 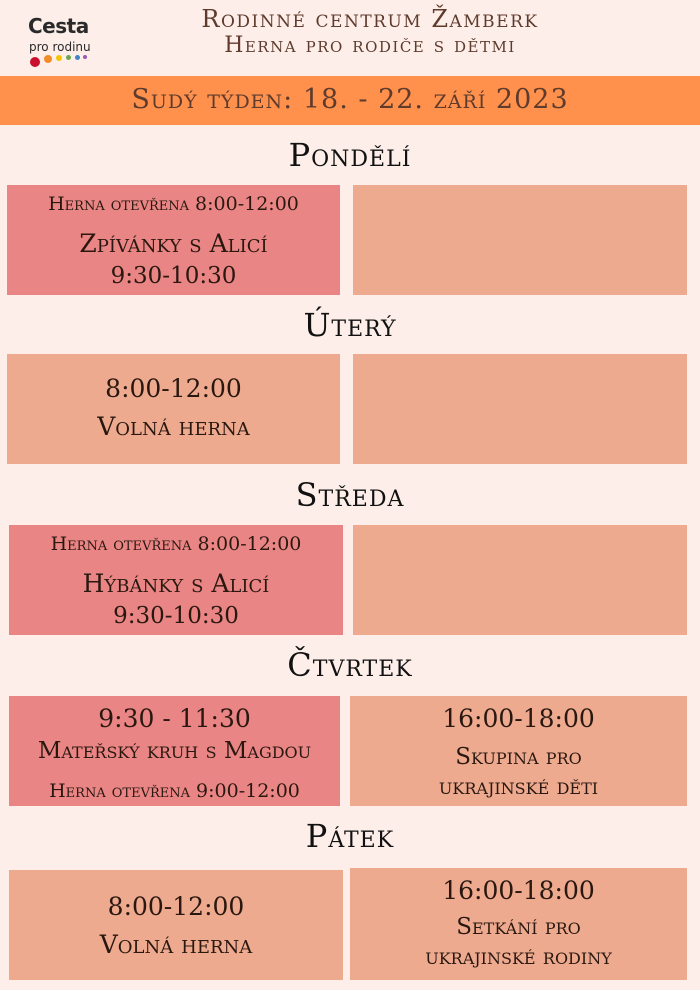 What do you see at coordinates (174, 718) in the screenshot?
I see `cell-line: 9:30 - 11:30` at bounding box center [174, 718].